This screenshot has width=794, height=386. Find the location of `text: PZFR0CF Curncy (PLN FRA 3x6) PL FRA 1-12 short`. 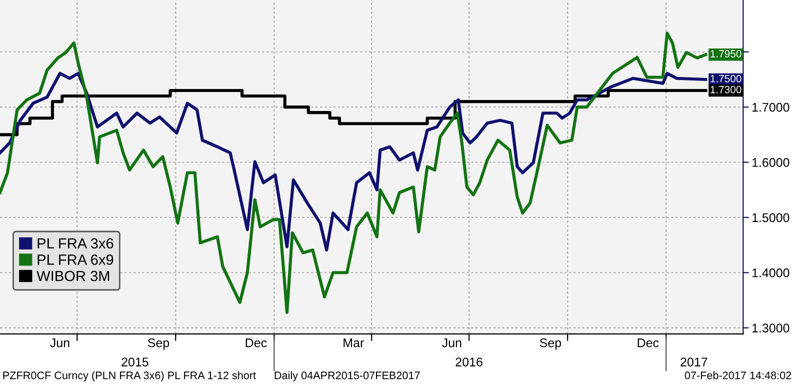

text: PZFR0CF Curncy (PLN FRA 3x6) PL FRA 1-12 short is located at coordinates (129, 376).